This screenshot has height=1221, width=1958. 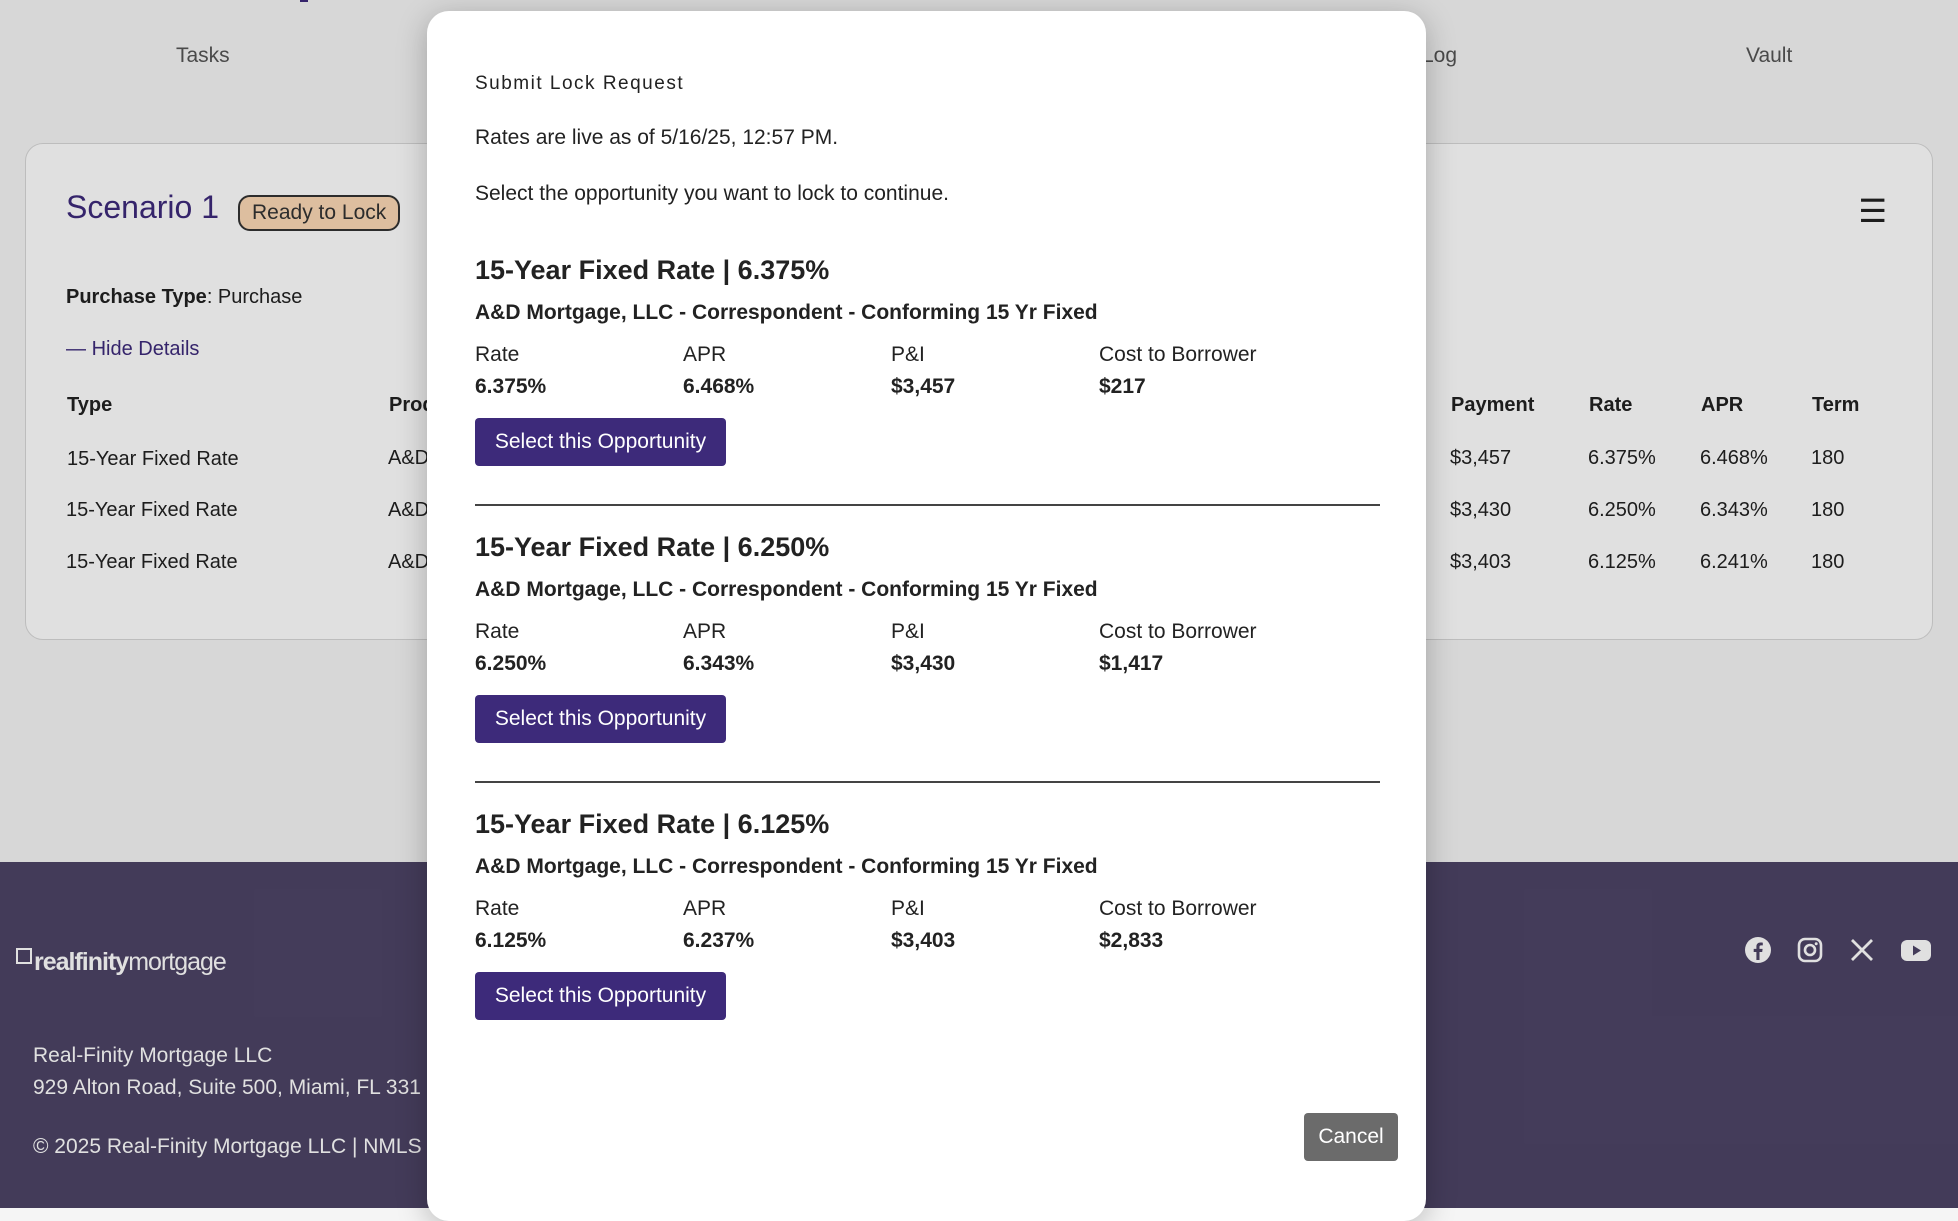 What do you see at coordinates (1828, 562) in the screenshot?
I see `row-3-term: 180` at bounding box center [1828, 562].